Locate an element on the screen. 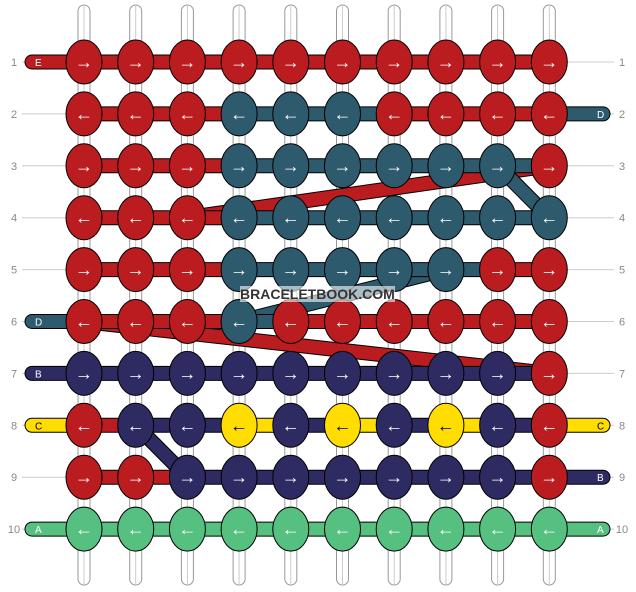 Image resolution: width=636 pixels, height=592 pixels. row-label-left: 5 is located at coordinates (14, 271).